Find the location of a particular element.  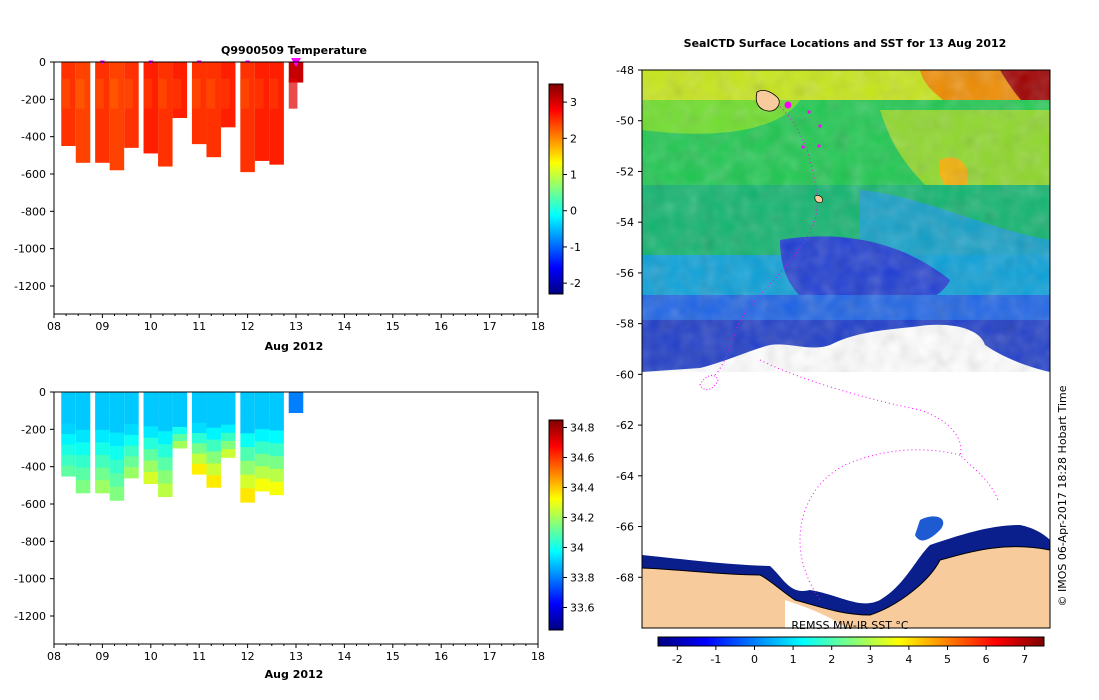

y-tick-label: -1000 is located at coordinates (30, 579).